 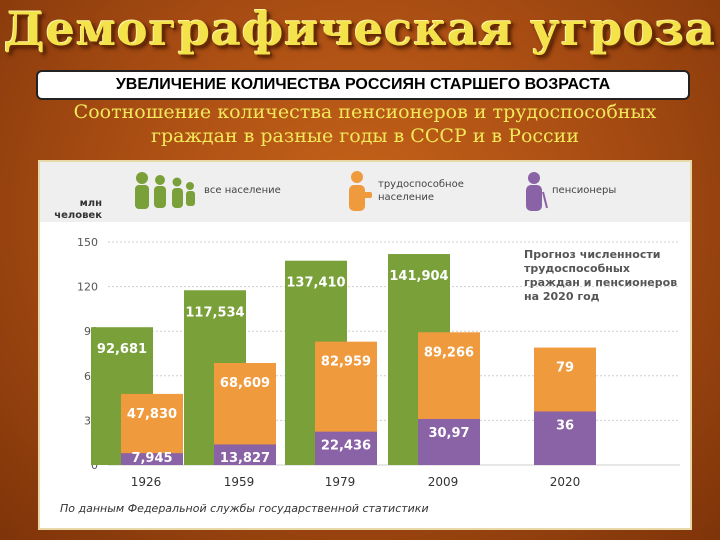 What do you see at coordinates (577, 268) in the screenshot?
I see `forecast-note-line2: трудоспособных` at bounding box center [577, 268].